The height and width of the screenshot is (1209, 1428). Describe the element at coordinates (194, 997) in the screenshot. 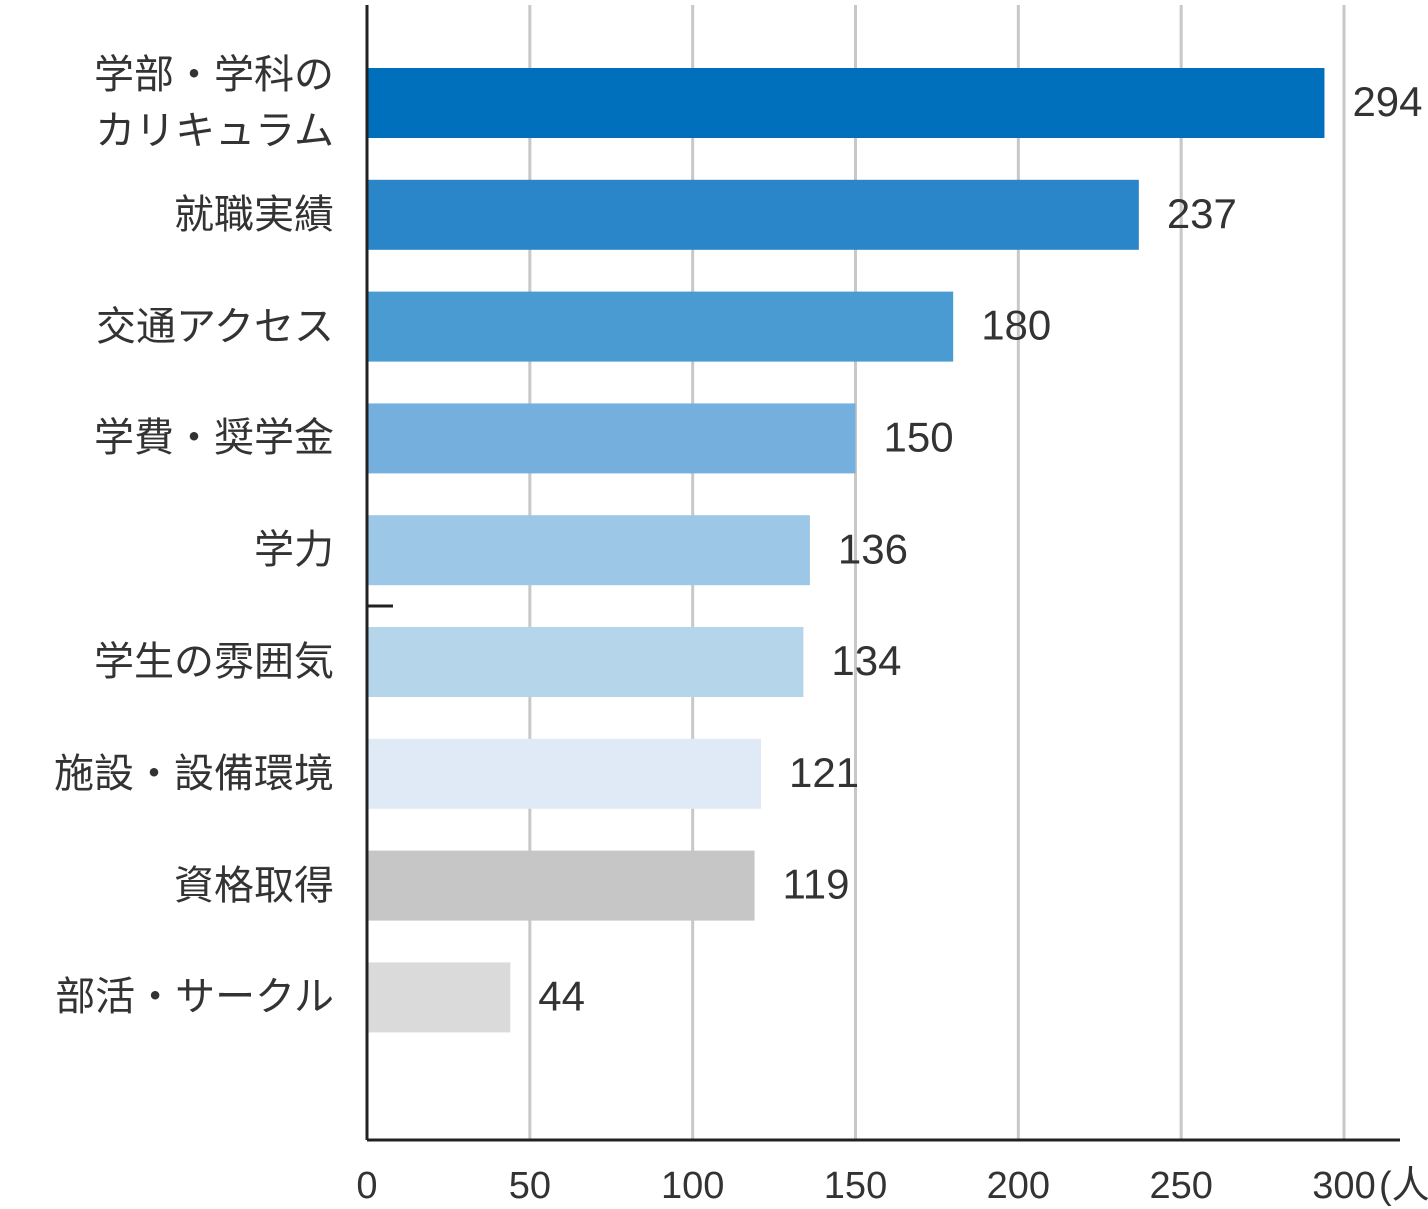

I see `y-tick-label: 部活・サークル` at that location.